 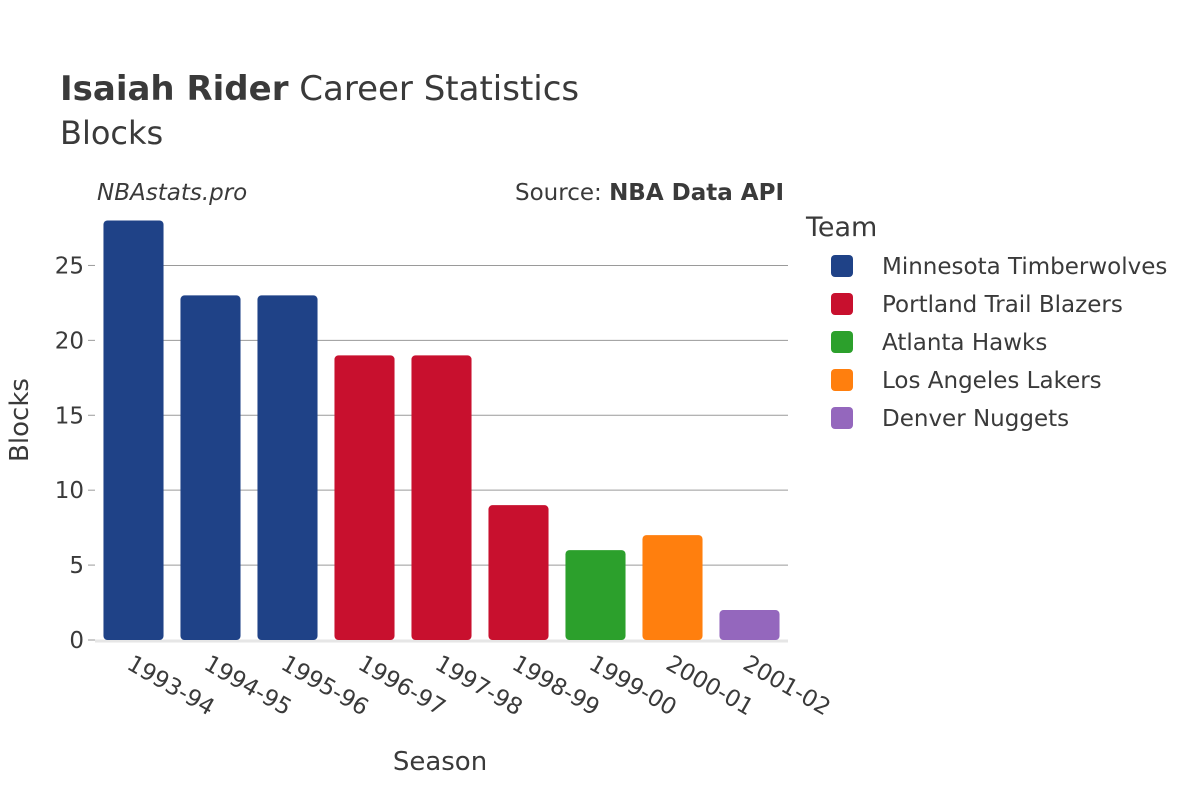 I want to click on x-tick-label: 1993-94, so click(x=171, y=686).